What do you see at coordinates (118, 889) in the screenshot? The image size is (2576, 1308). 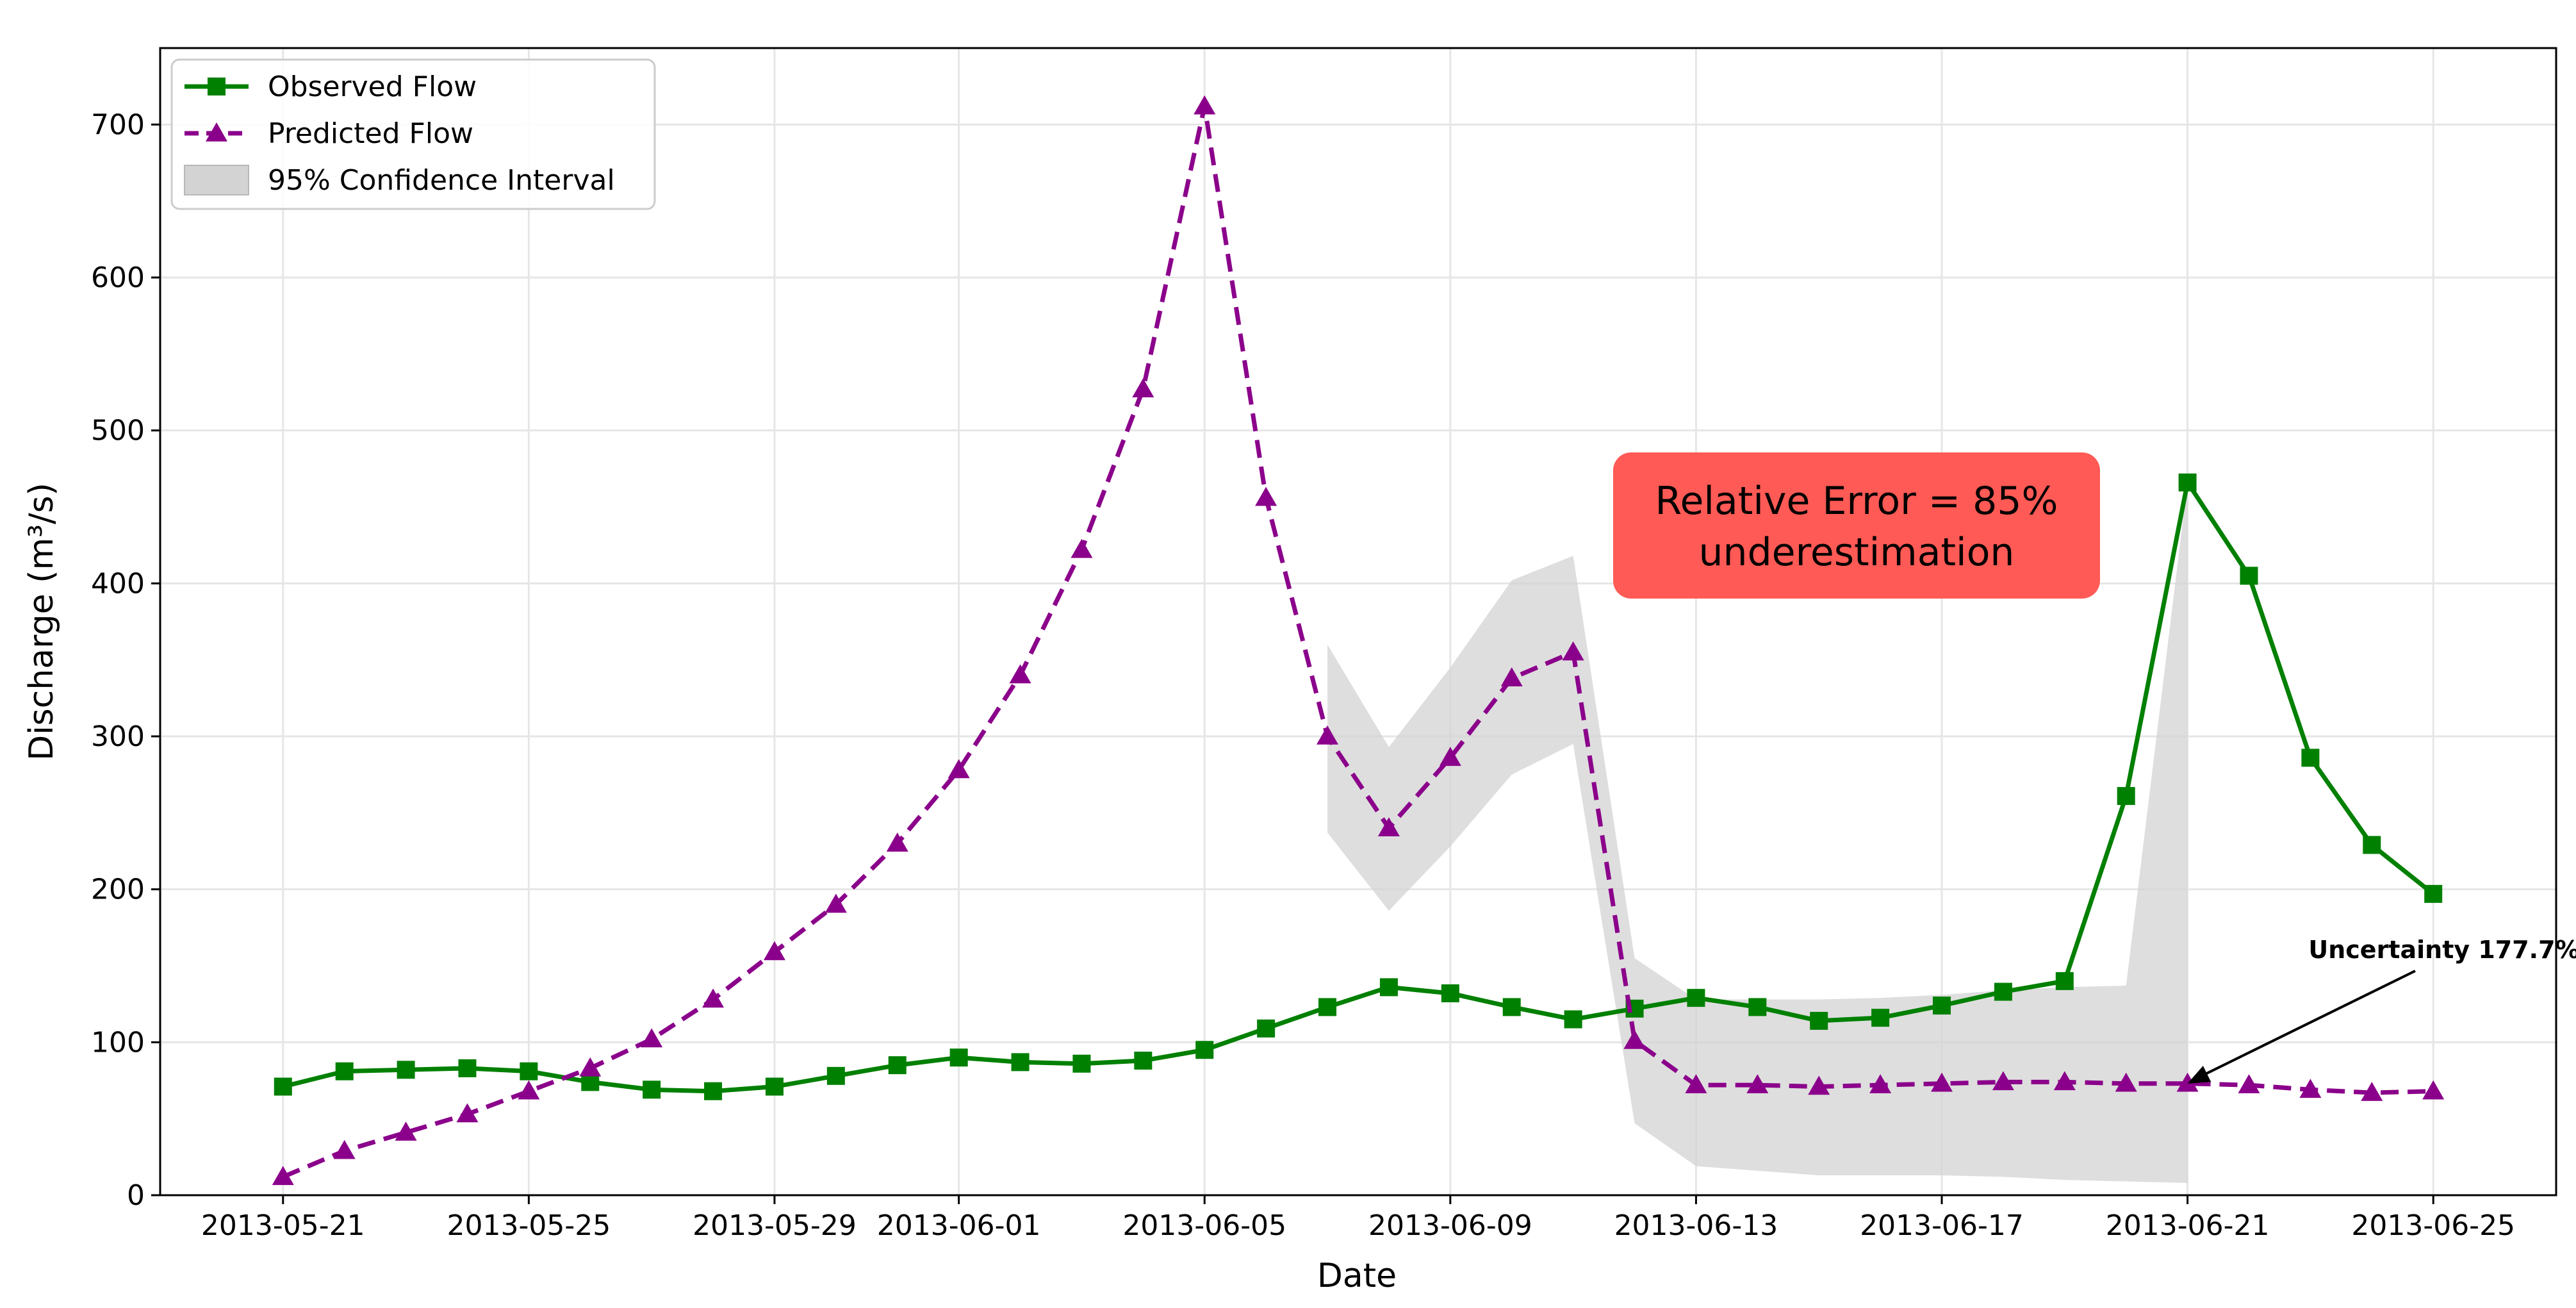 I see `y-tick-label: 200` at bounding box center [118, 889].